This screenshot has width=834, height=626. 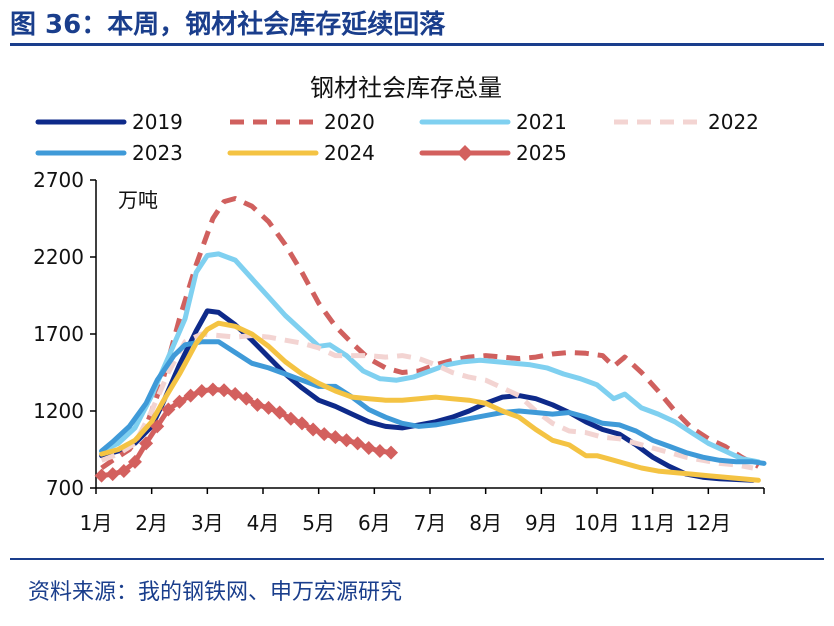 What do you see at coordinates (318, 523) in the screenshot?
I see `x-tick-label: 5月` at bounding box center [318, 523].